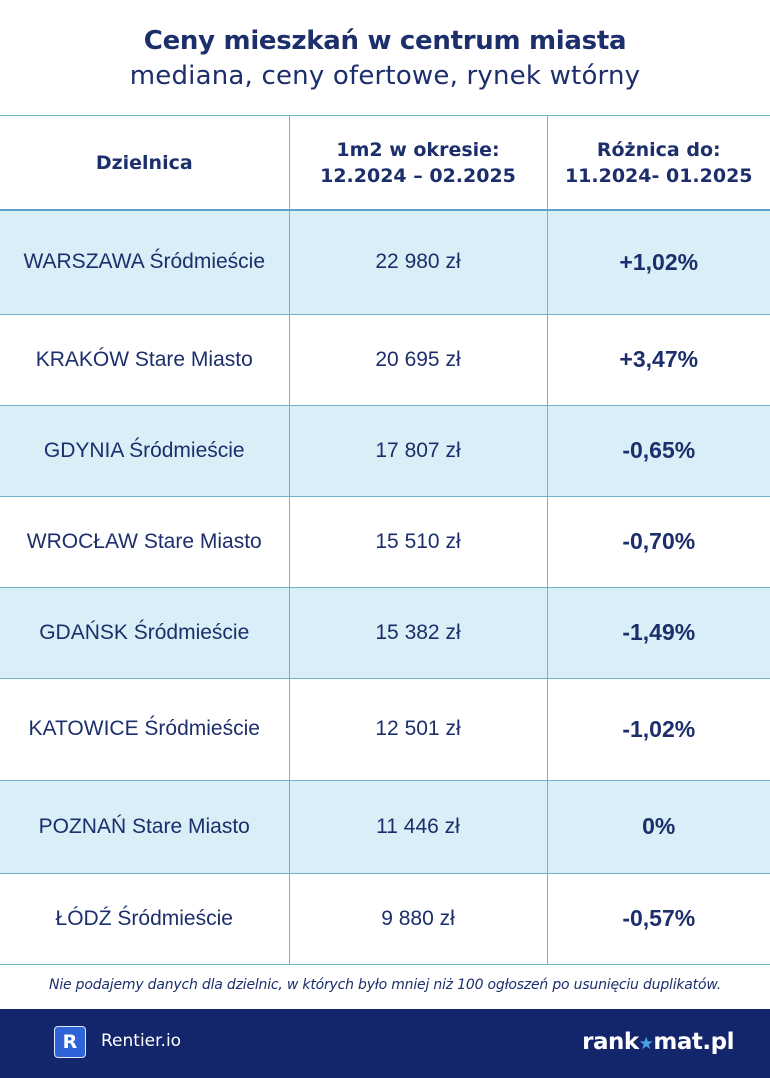 This screenshot has width=770, height=1078. What do you see at coordinates (417, 542) in the screenshot?
I see `price-cell: 15 510 zł` at bounding box center [417, 542].